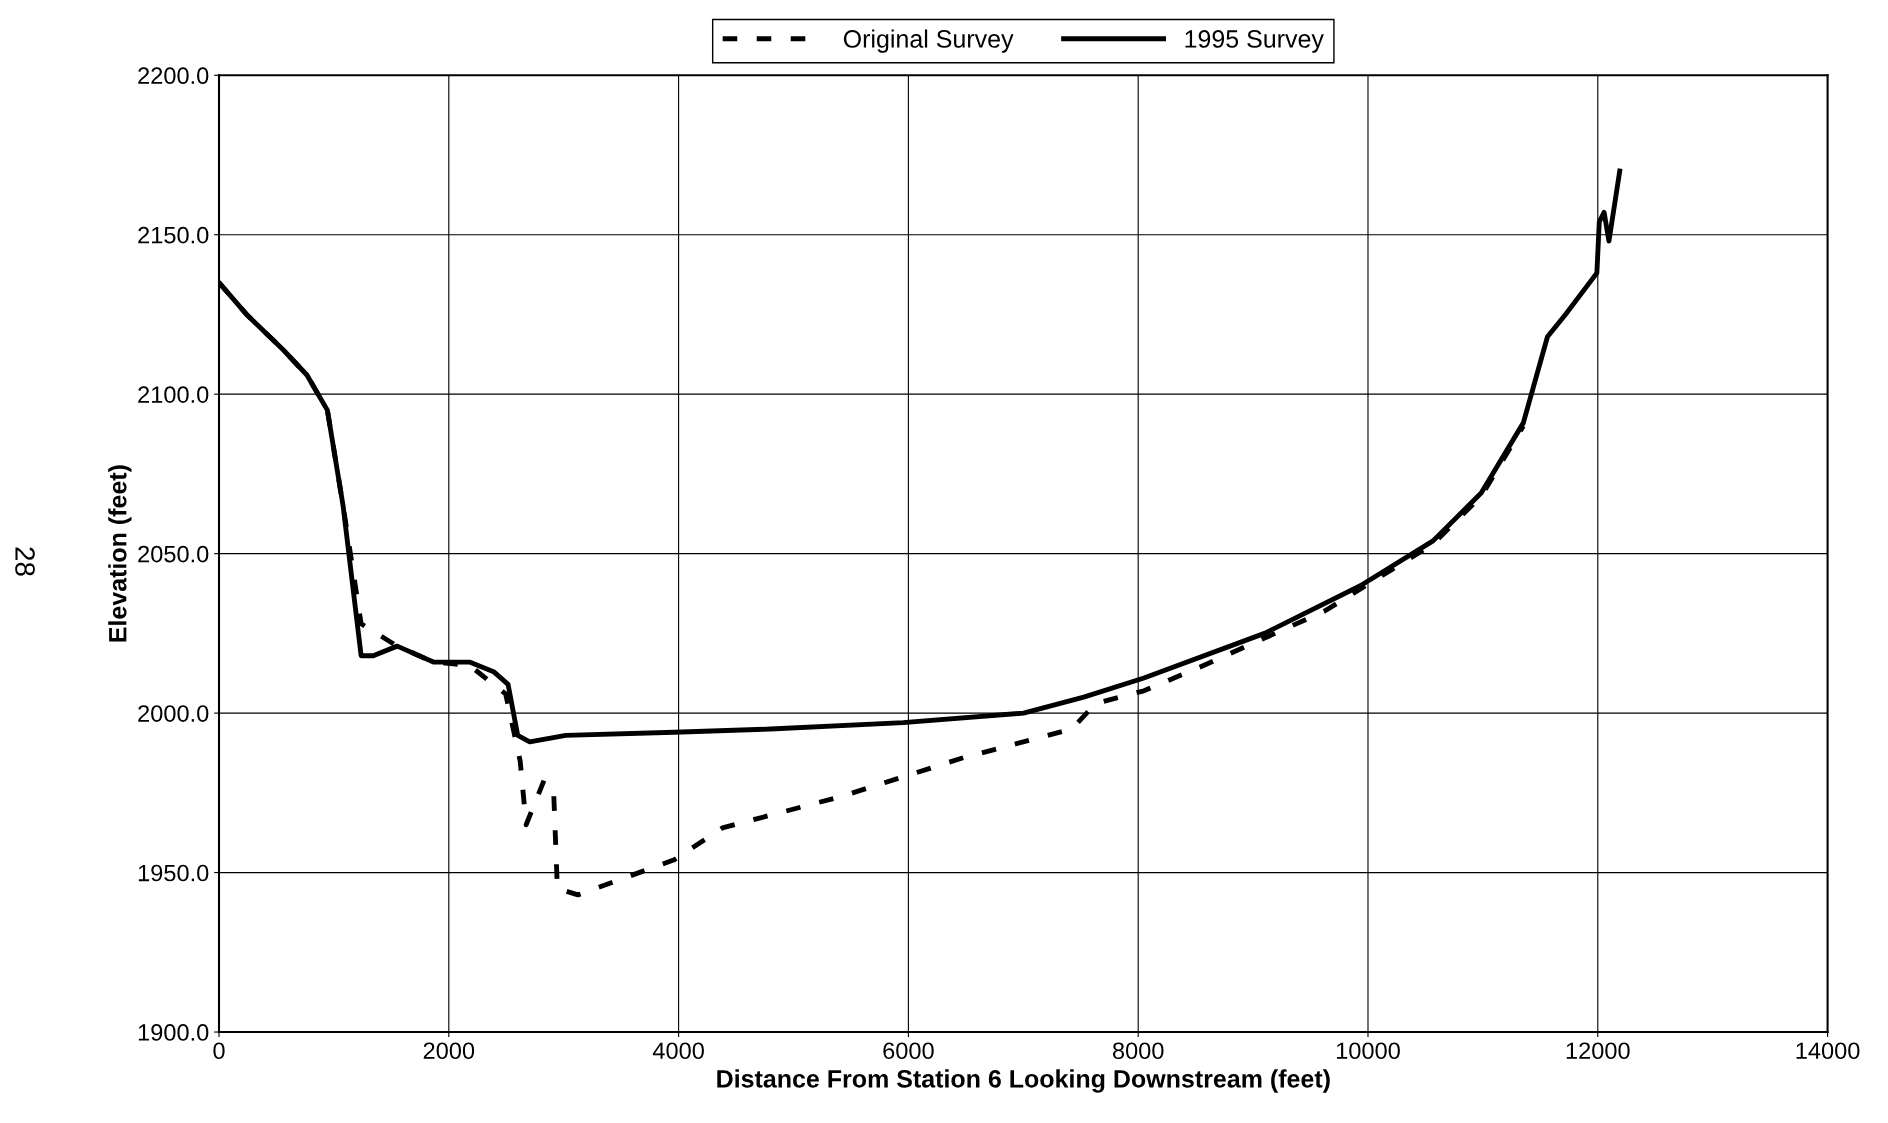  I want to click on x-tick-label: 12000, so click(1598, 1051).